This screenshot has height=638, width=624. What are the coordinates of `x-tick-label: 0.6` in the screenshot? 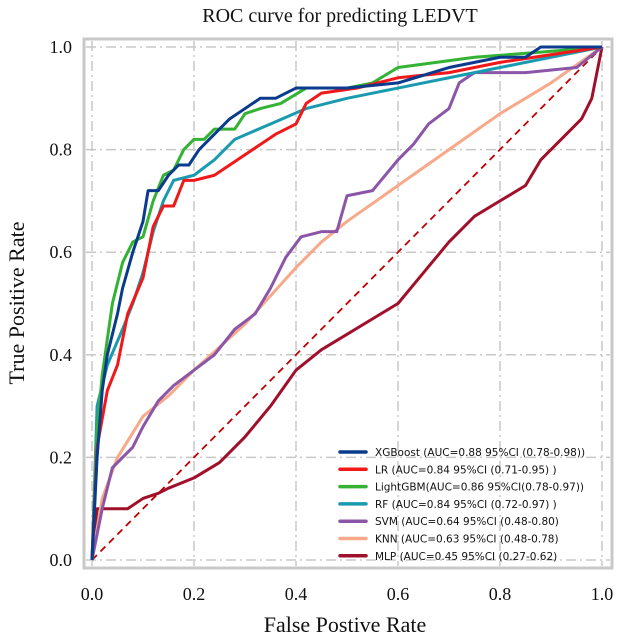 It's located at (398, 594).